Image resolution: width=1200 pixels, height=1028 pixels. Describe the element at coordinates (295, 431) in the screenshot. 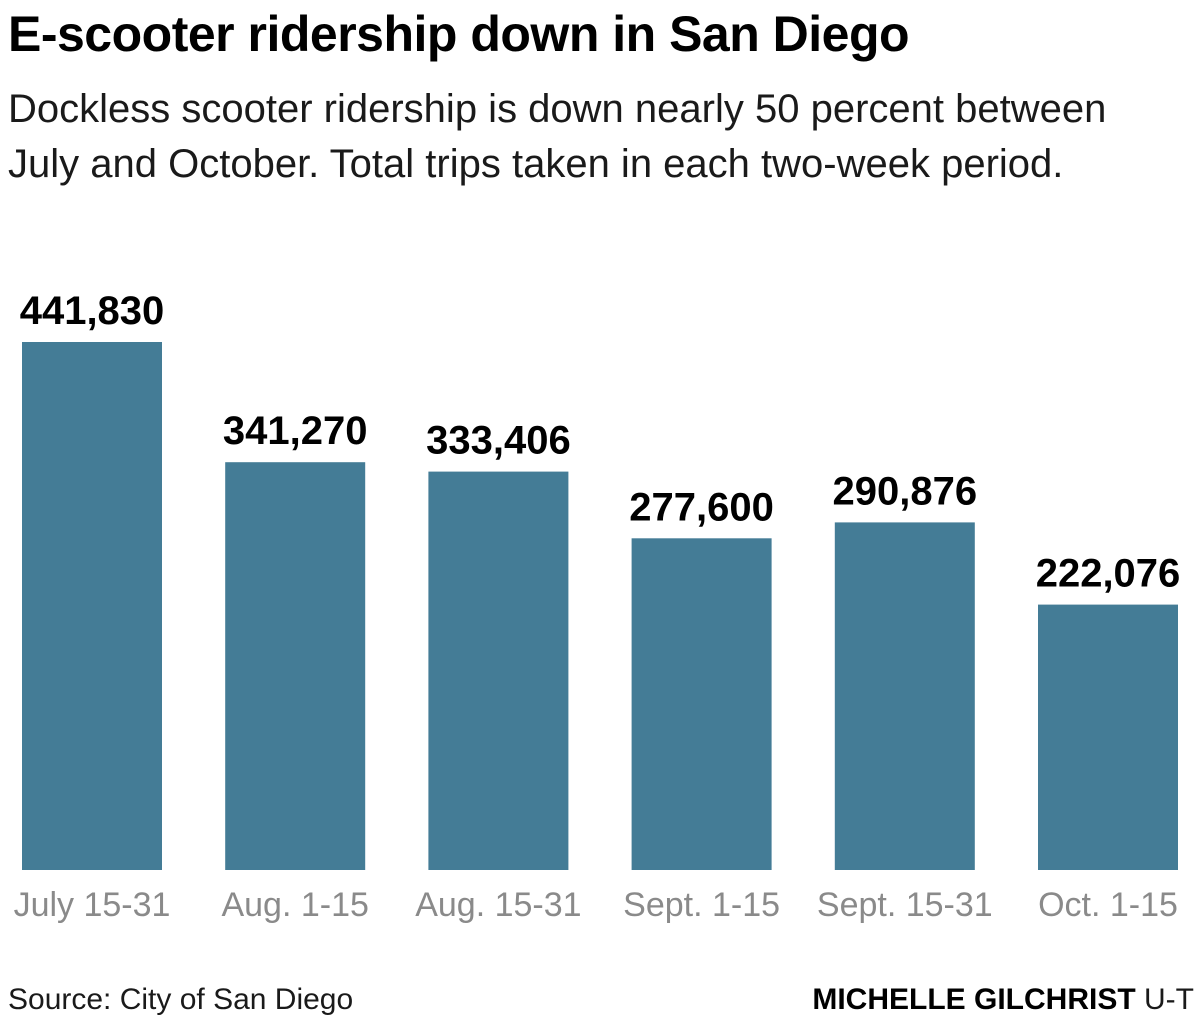

I see `value-label: 341,270` at that location.